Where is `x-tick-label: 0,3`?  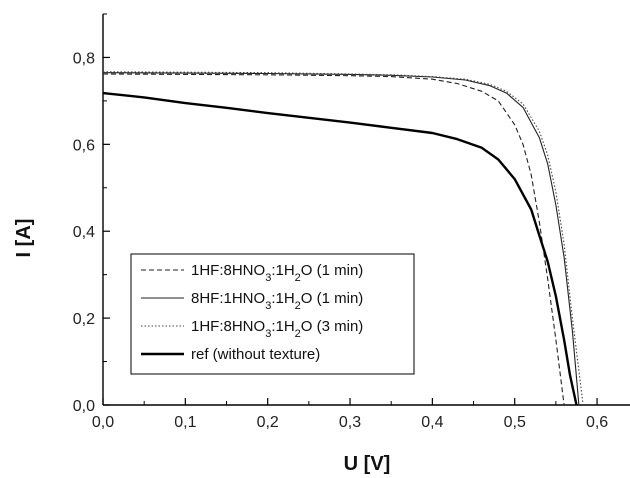 x-tick-label: 0,3 is located at coordinates (350, 422).